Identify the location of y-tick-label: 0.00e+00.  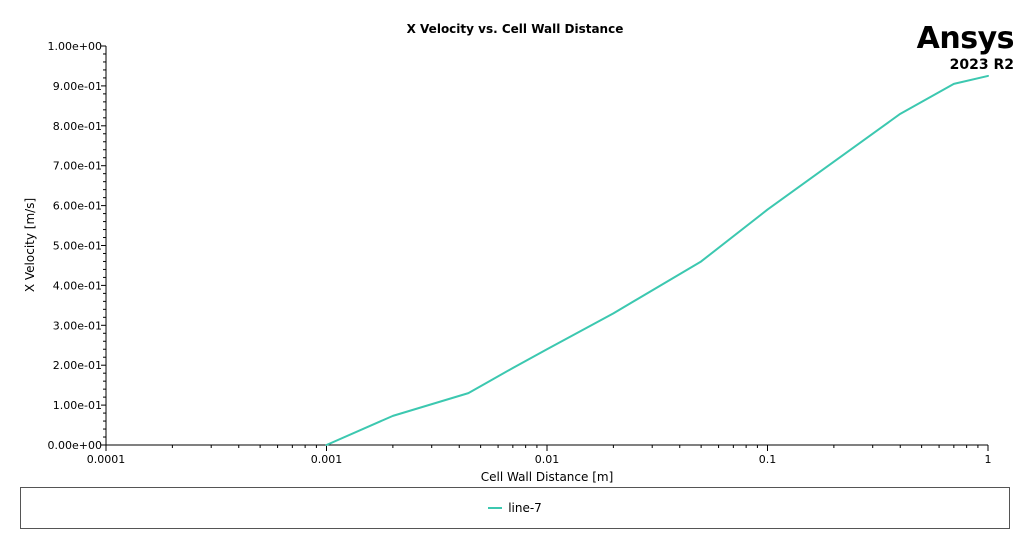
(75, 445).